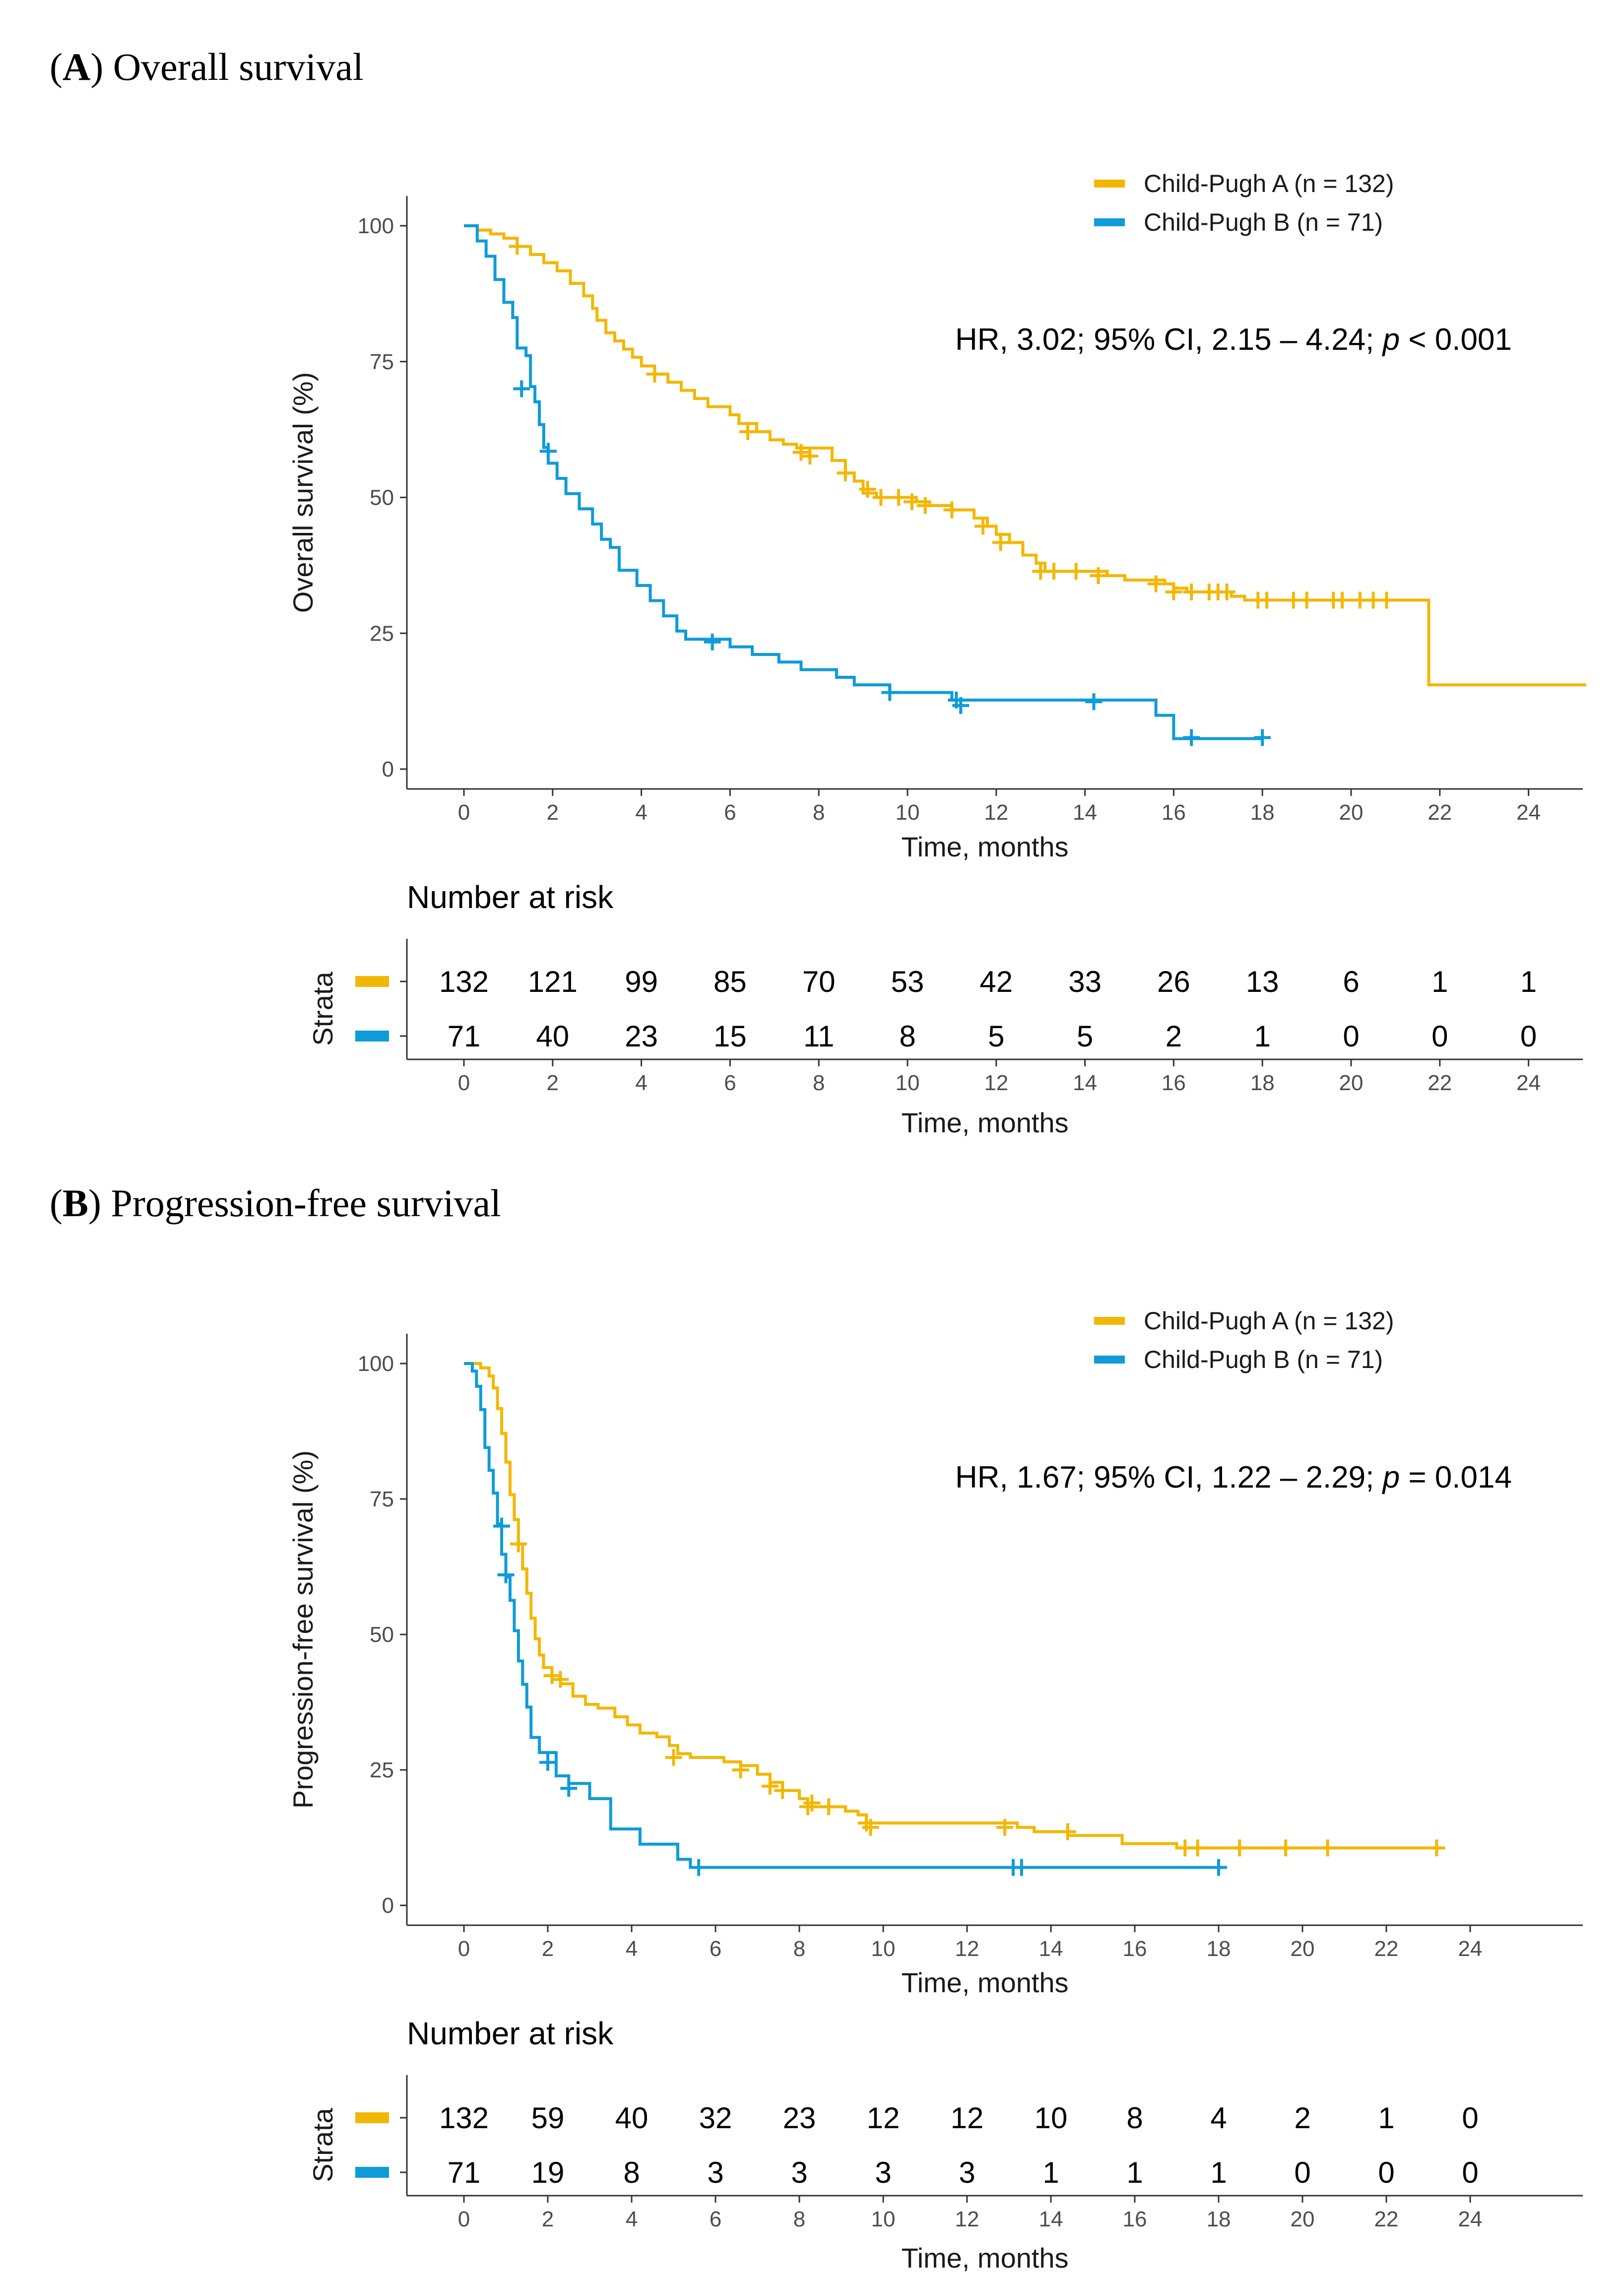 The height and width of the screenshot is (2281, 1624). What do you see at coordinates (632, 2118) in the screenshot?
I see `risk-count: 40` at bounding box center [632, 2118].